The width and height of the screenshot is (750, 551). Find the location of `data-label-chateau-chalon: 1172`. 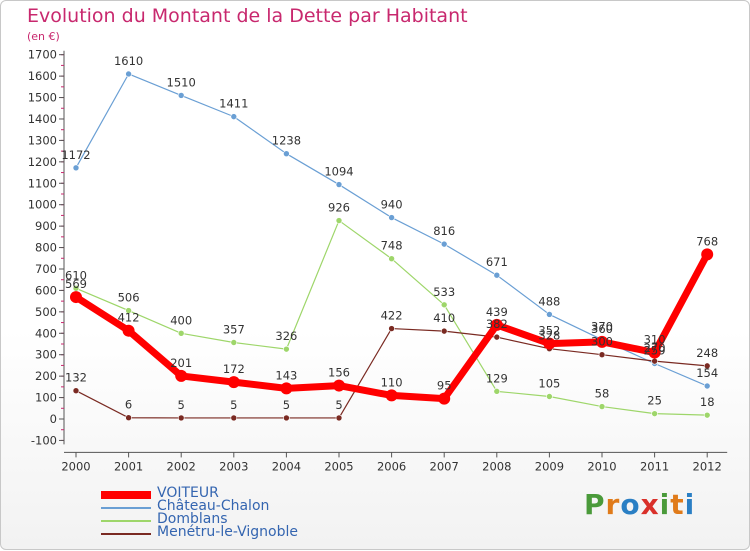

data-label-chateau-chalon: 1172 is located at coordinates (75, 155).